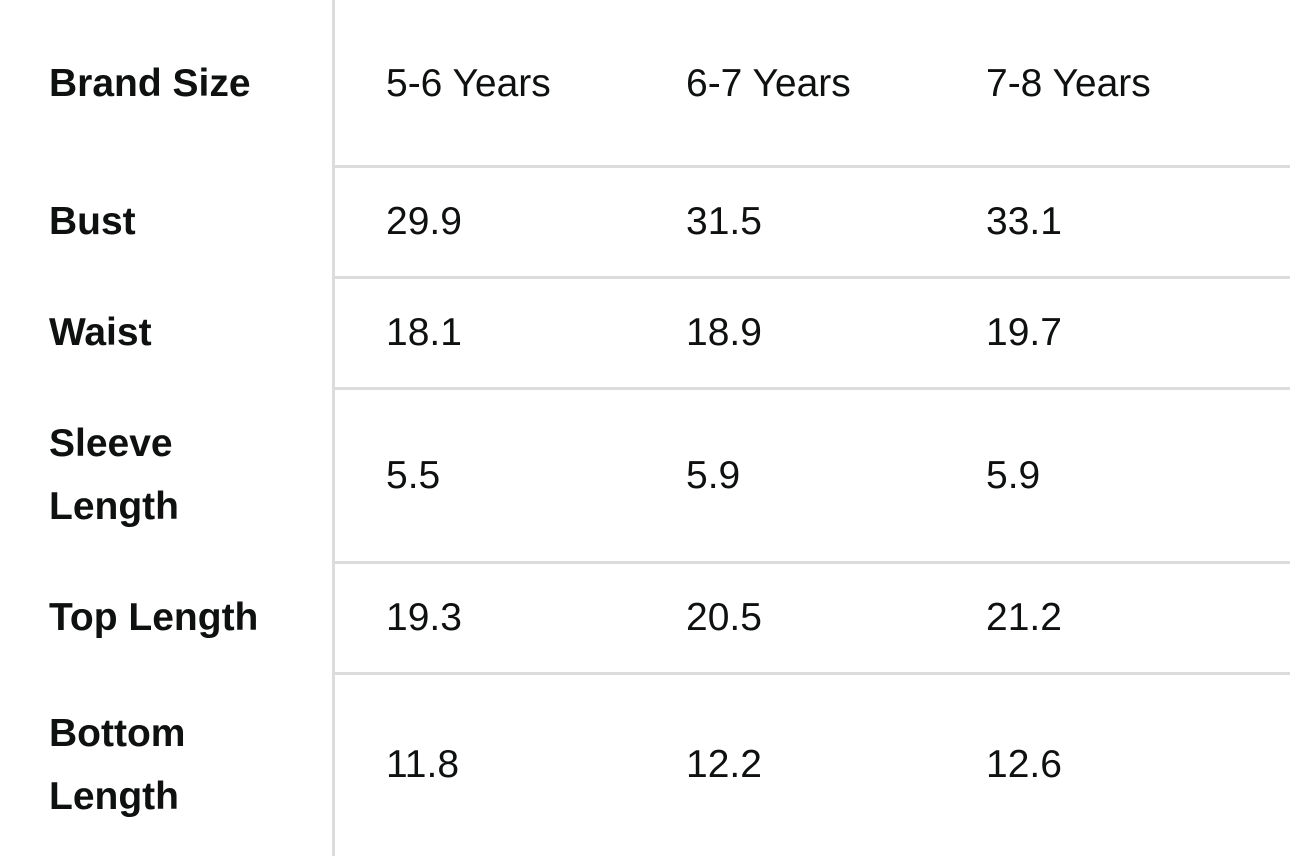 This screenshot has height=856, width=1290. Describe the element at coordinates (413, 475) in the screenshot. I see `cell-value: 5.5` at that location.